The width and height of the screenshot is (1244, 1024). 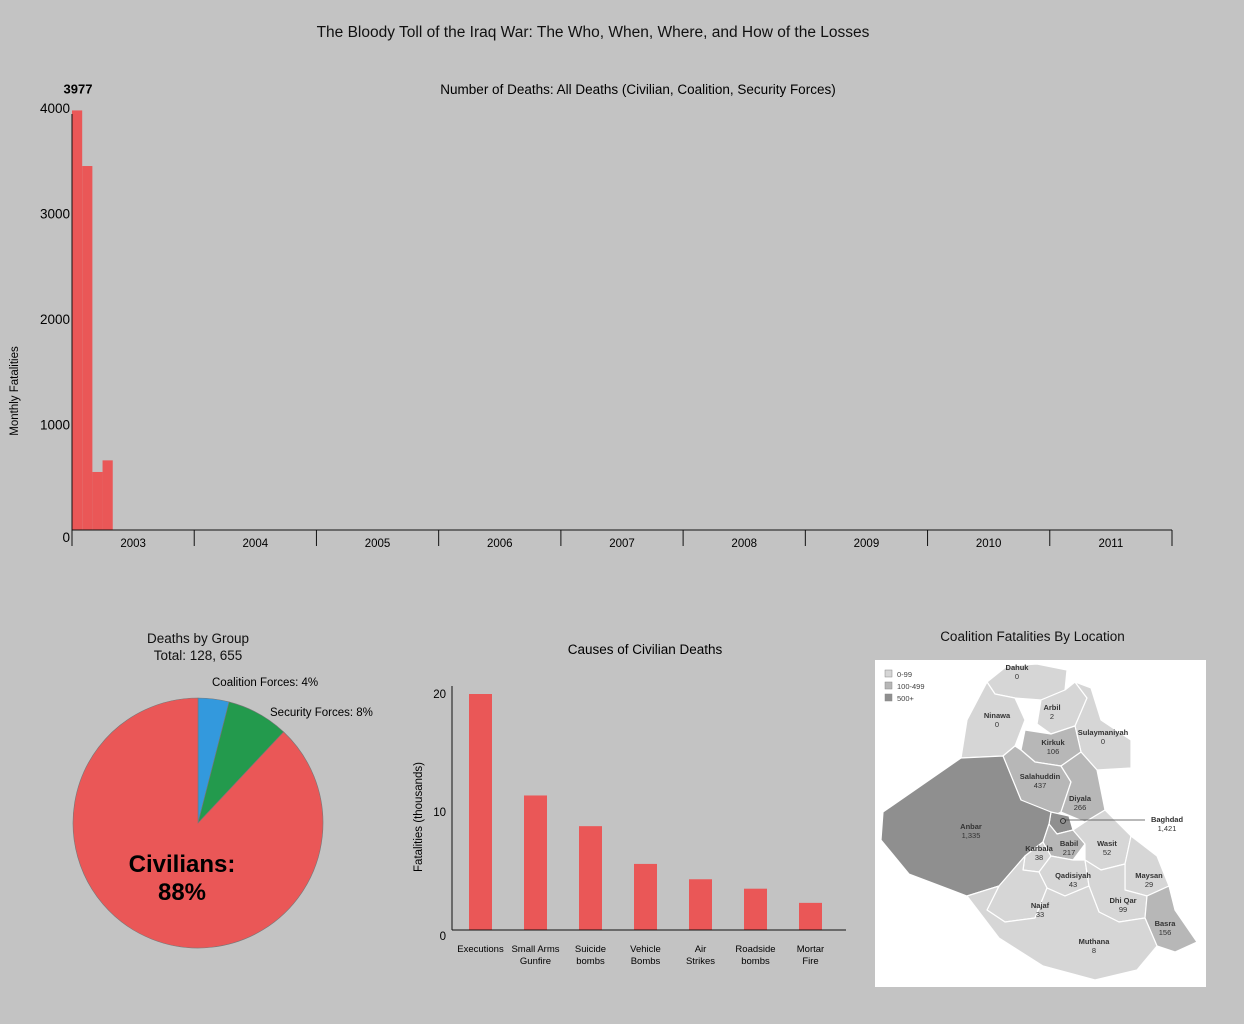 What do you see at coordinates (989, 544) in the screenshot?
I see `timeline-x-tick-label: 2010` at bounding box center [989, 544].